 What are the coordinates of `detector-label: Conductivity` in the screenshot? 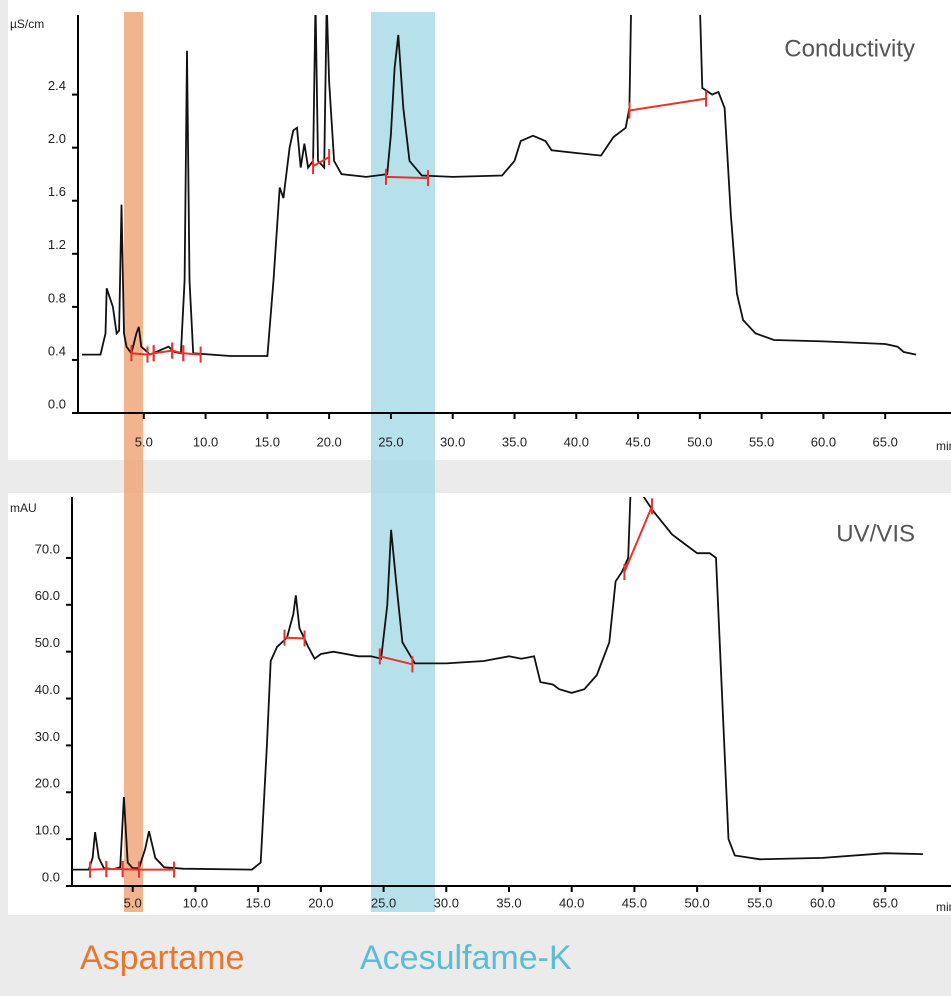 It's located at (849, 48).